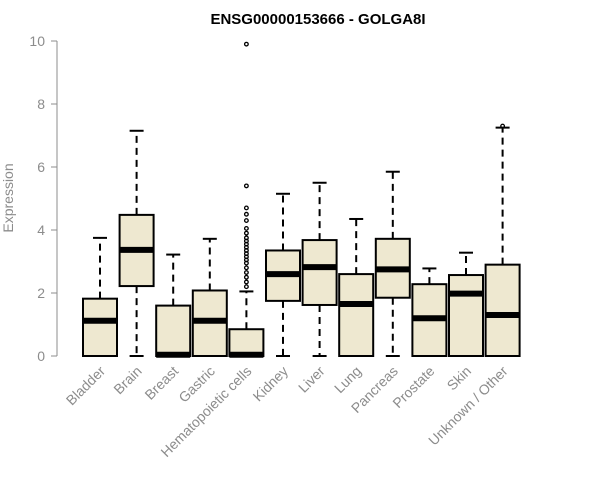 This screenshot has width=600, height=500. What do you see at coordinates (429, 312) in the screenshot?
I see `box-prostate` at bounding box center [429, 312].